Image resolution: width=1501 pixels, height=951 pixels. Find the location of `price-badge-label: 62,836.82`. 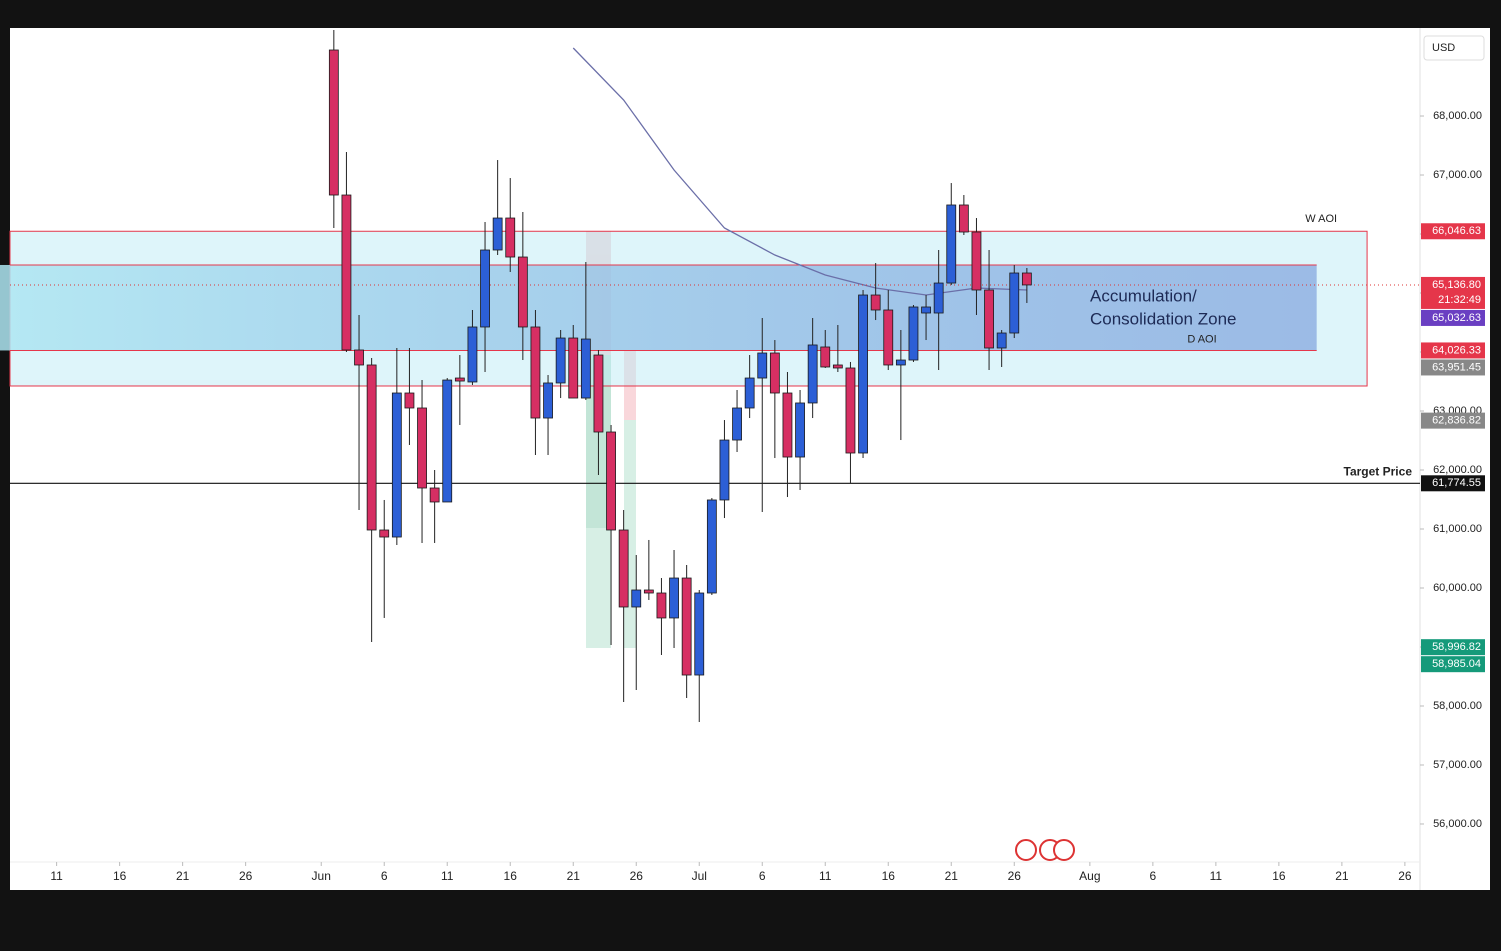

price-badge-label: 62,836.82 is located at coordinates (1456, 421).